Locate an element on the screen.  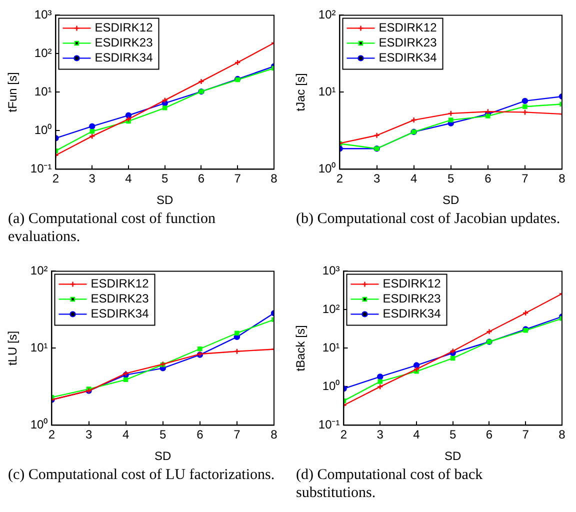
text: (c) Computational cost of LU factorizations. is located at coordinates (141, 475).